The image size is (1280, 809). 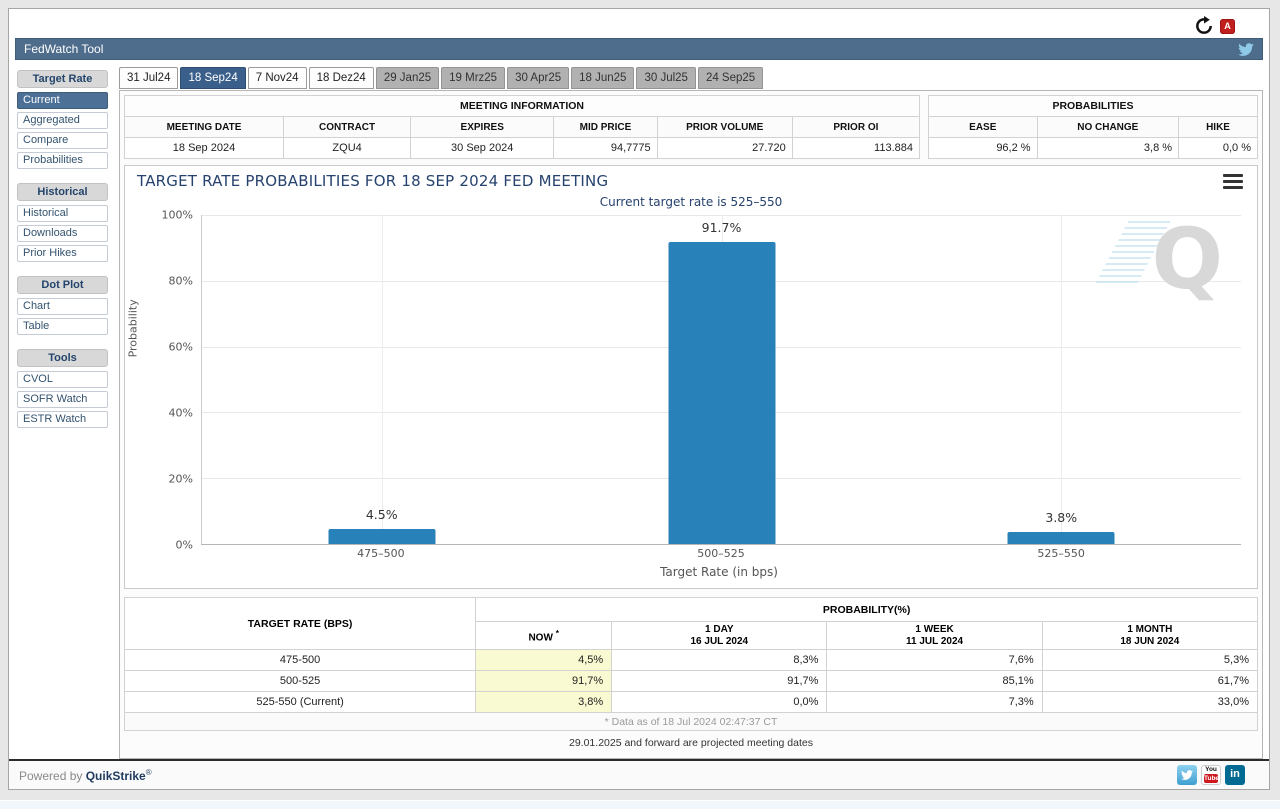 What do you see at coordinates (691, 702) in the screenshot?
I see `table-row: 525-550 (Current) 3,8% 0,0% 7,3% 33,0%` at bounding box center [691, 702].